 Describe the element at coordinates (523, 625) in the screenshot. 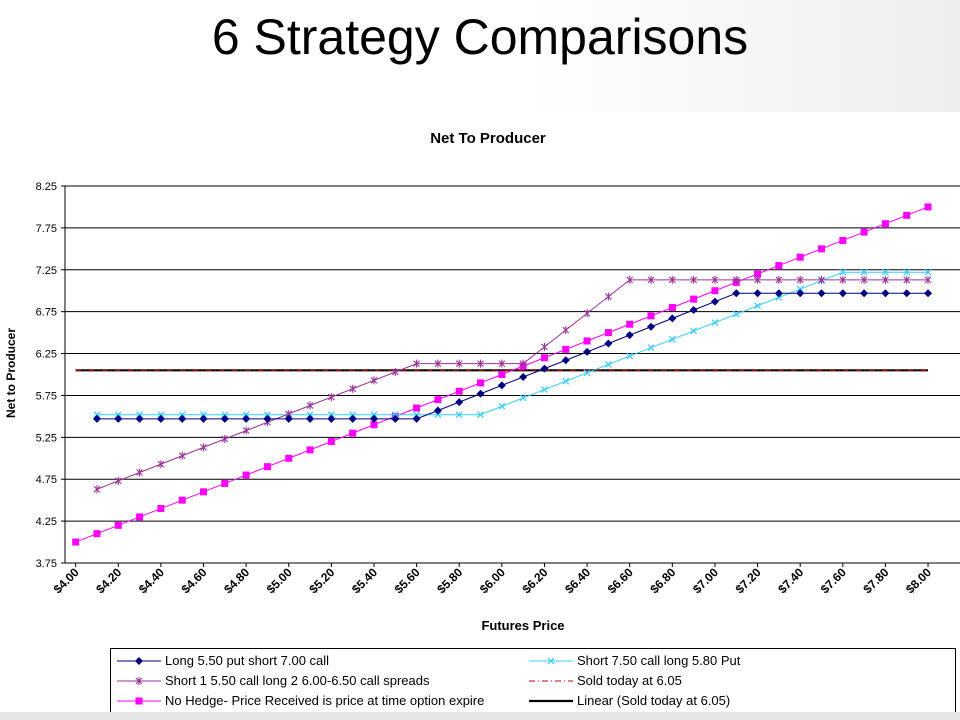

I see `x-axis-label: Futures Price` at that location.